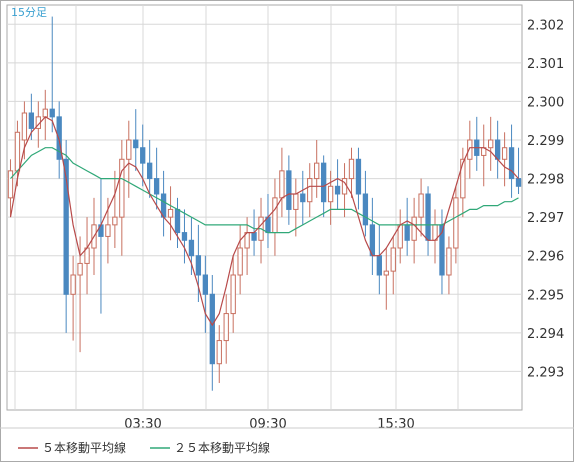 The width and height of the screenshot is (574, 462). I want to click on x-tick-label: 03:30, so click(142, 424).